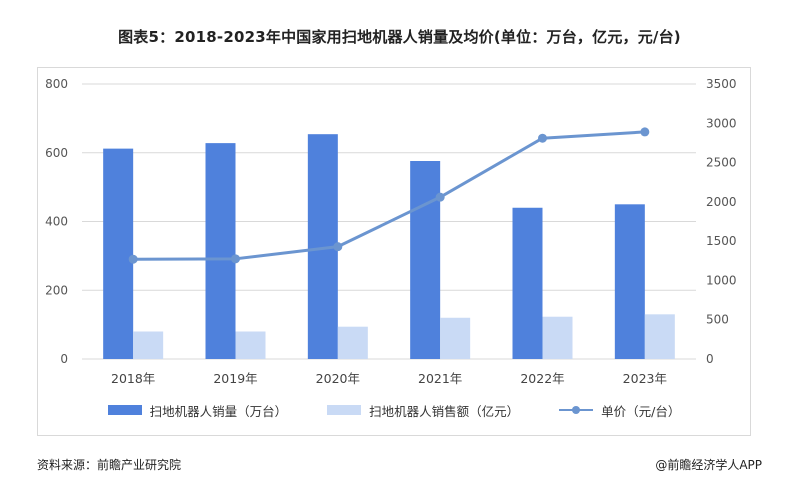  I want to click on right-tick-label: 500, so click(717, 320).